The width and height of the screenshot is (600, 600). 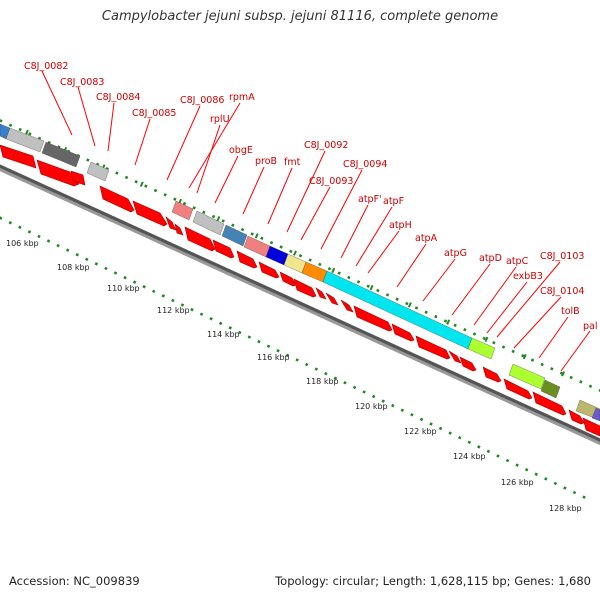 I want to click on gene-label: atpD, so click(x=490, y=258).